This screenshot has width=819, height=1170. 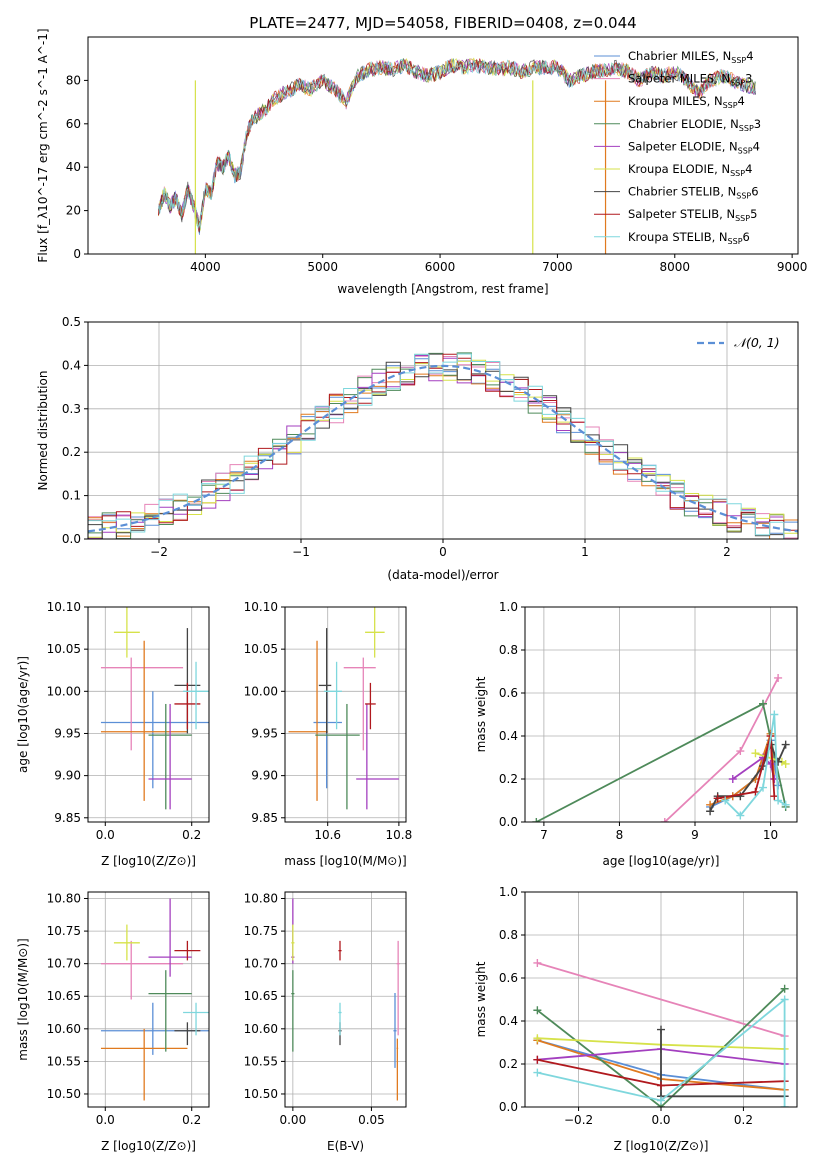 I want to click on y-tick-label: 10.55, so click(x=261, y=1061).